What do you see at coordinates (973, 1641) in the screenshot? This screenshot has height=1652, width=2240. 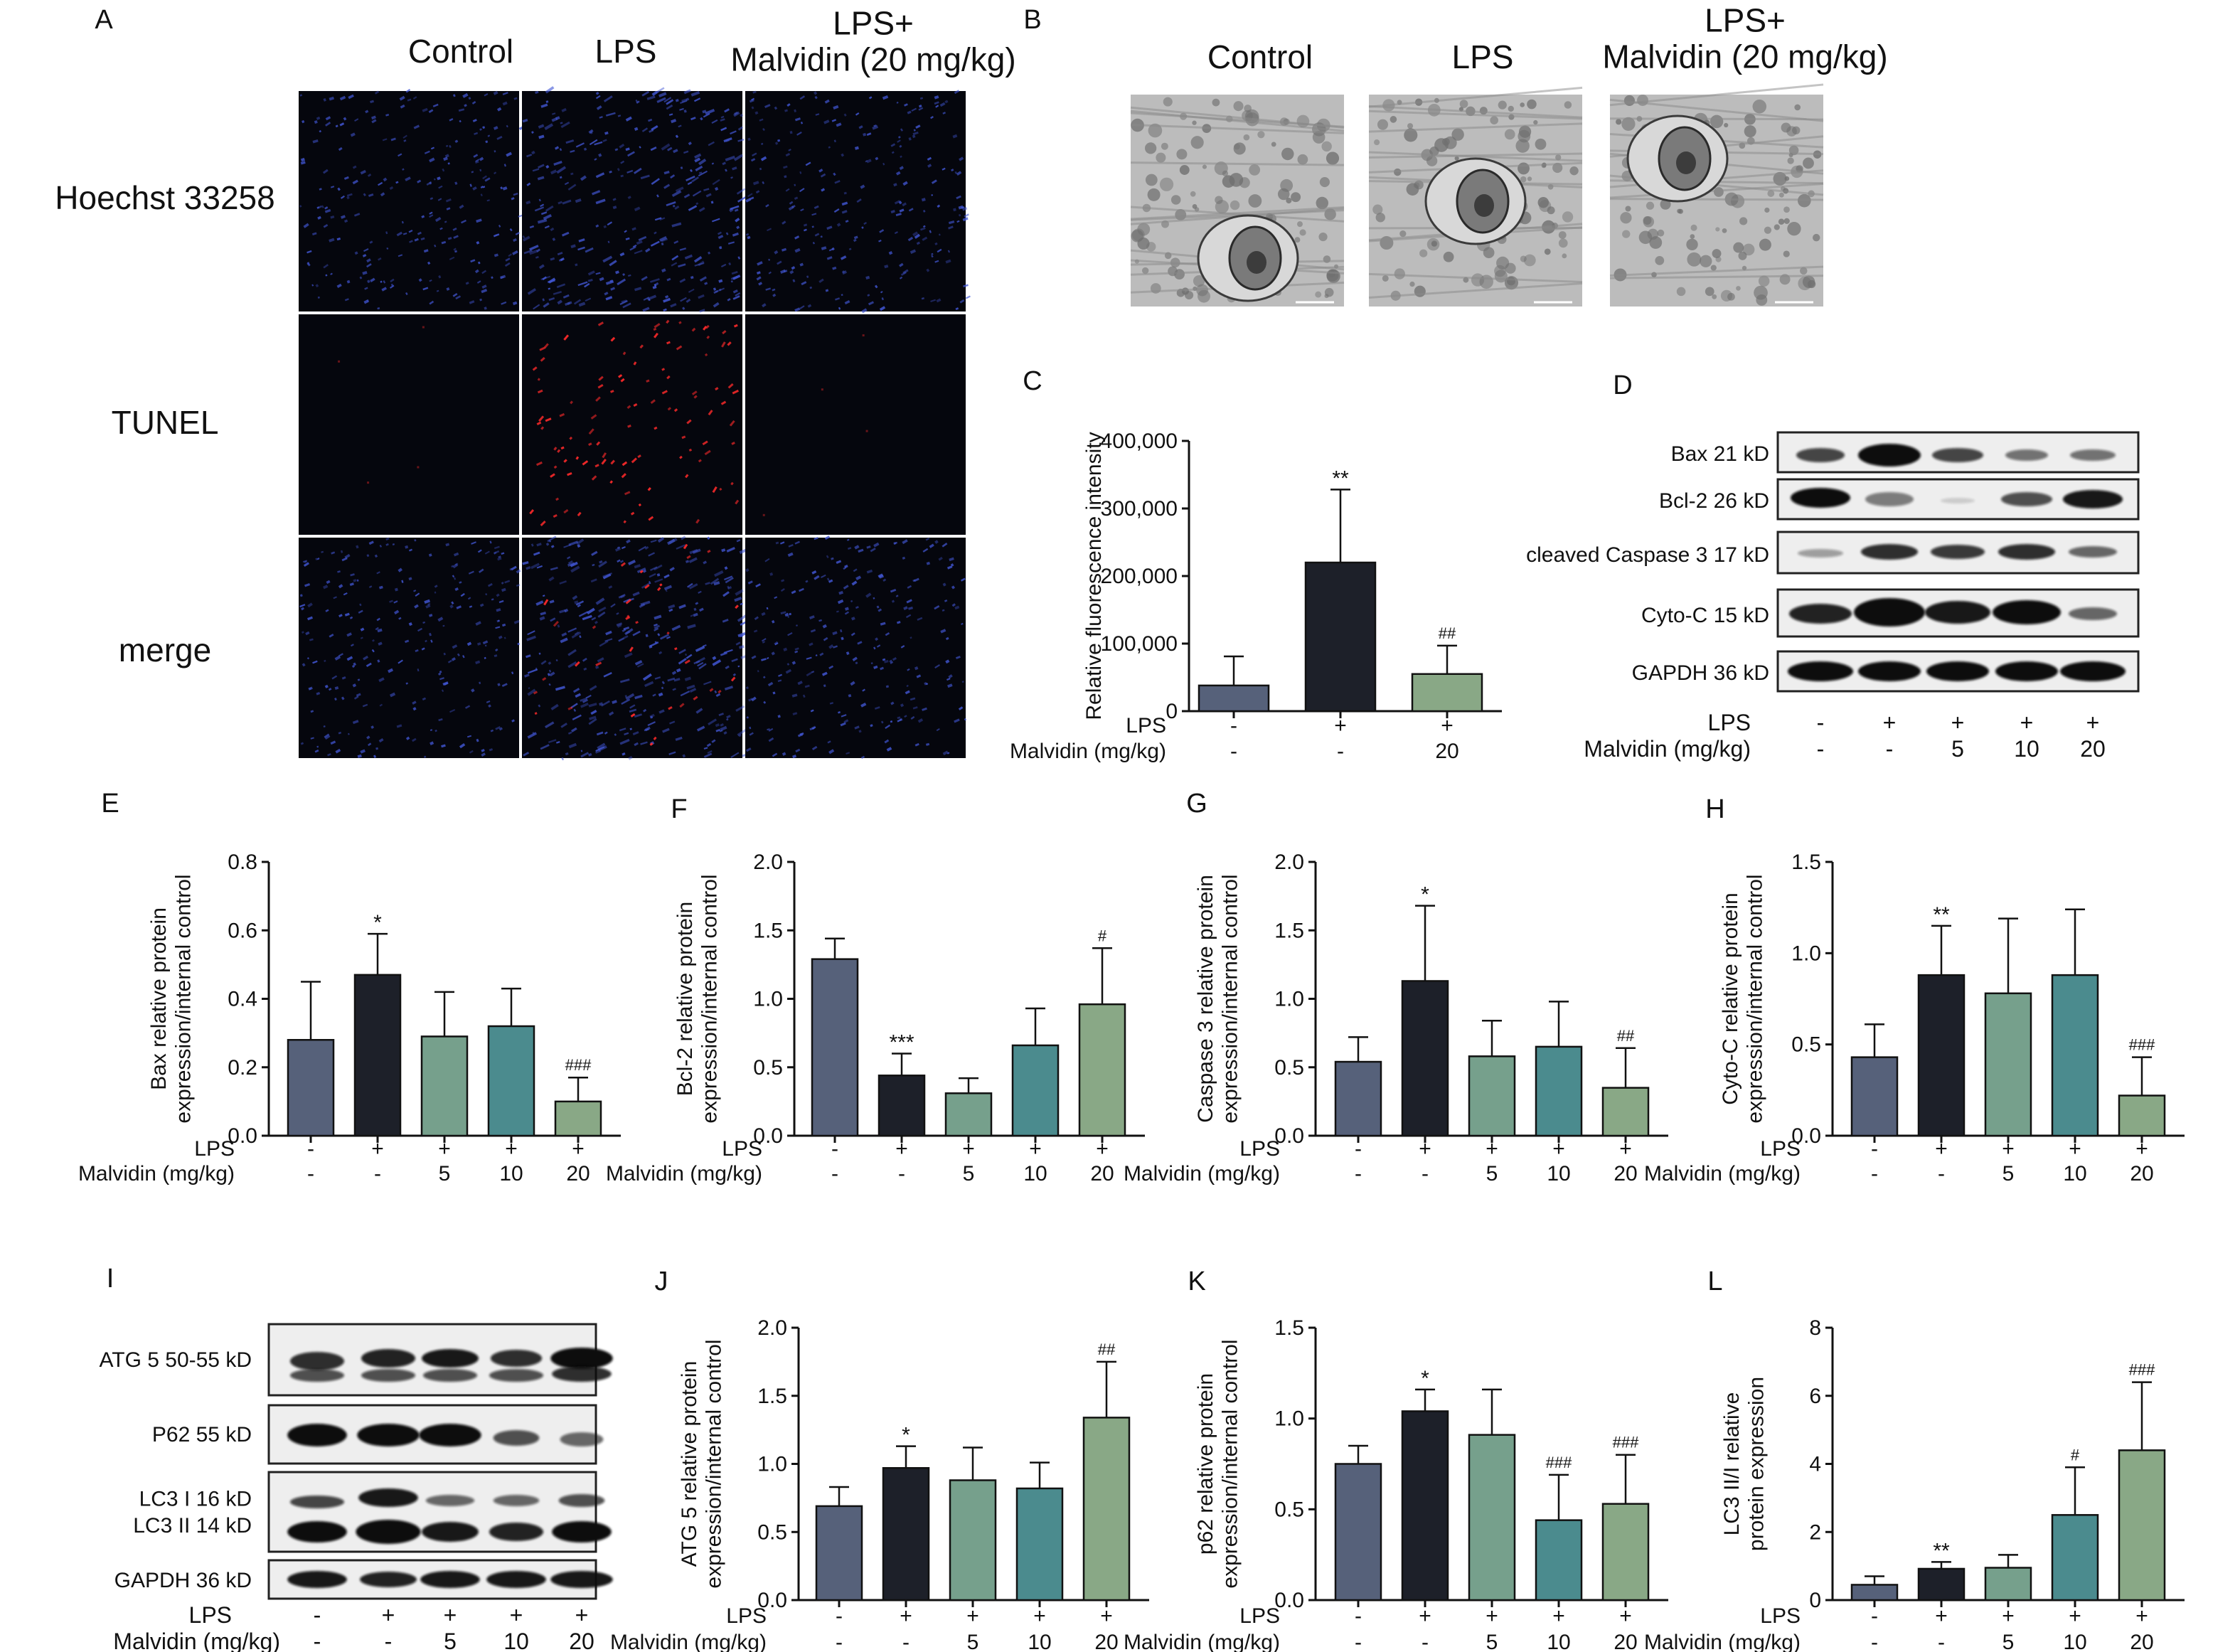 I see `malvidin-dose: 5` at bounding box center [973, 1641].